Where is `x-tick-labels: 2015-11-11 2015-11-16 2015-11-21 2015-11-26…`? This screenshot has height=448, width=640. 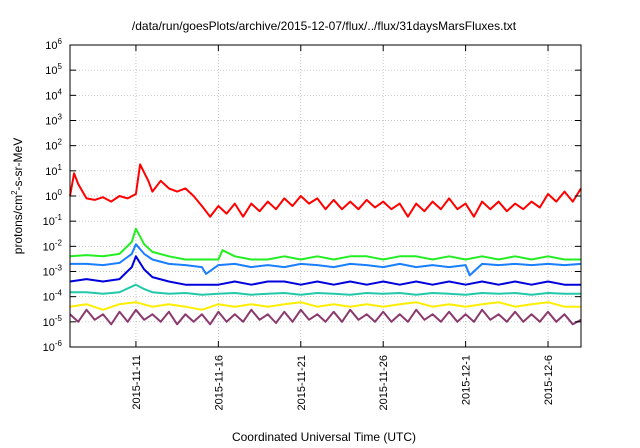
x-tick-labels: 2015-11-11 2015-11-16 2015-11-21 2015-11-26… is located at coordinates (343, 382).